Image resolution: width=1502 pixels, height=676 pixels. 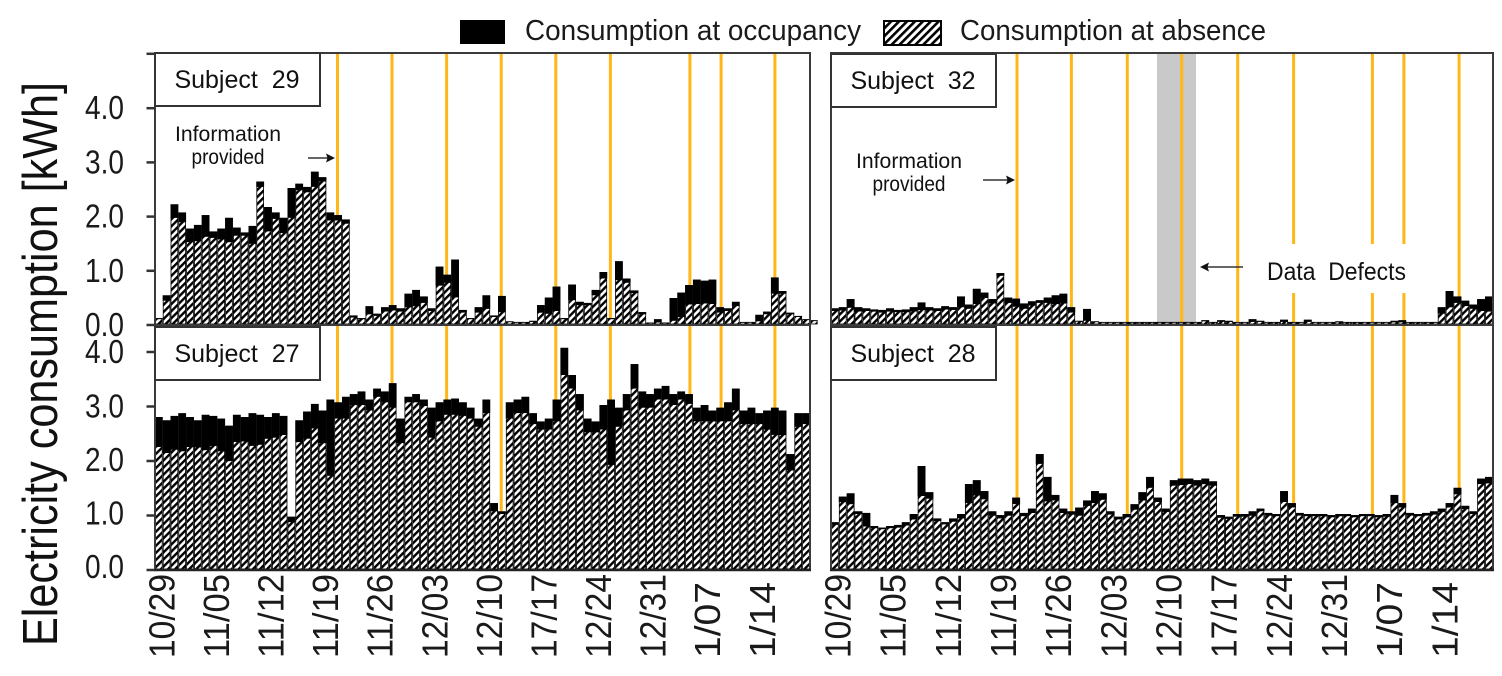 I want to click on svg-text: Subject 29, so click(x=236, y=80).